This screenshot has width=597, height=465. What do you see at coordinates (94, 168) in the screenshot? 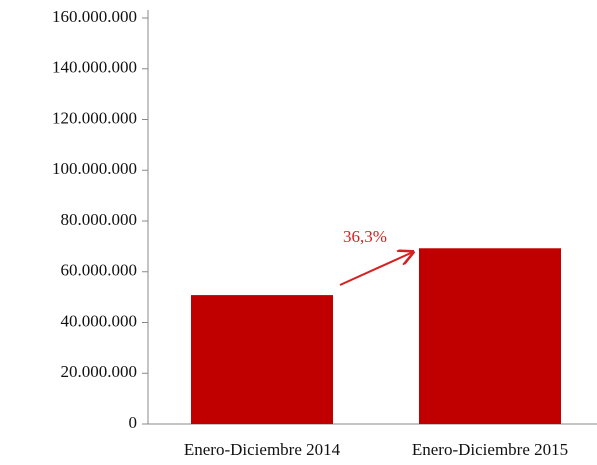
I see `y-tick-label: 100.000.000` at bounding box center [94, 168].